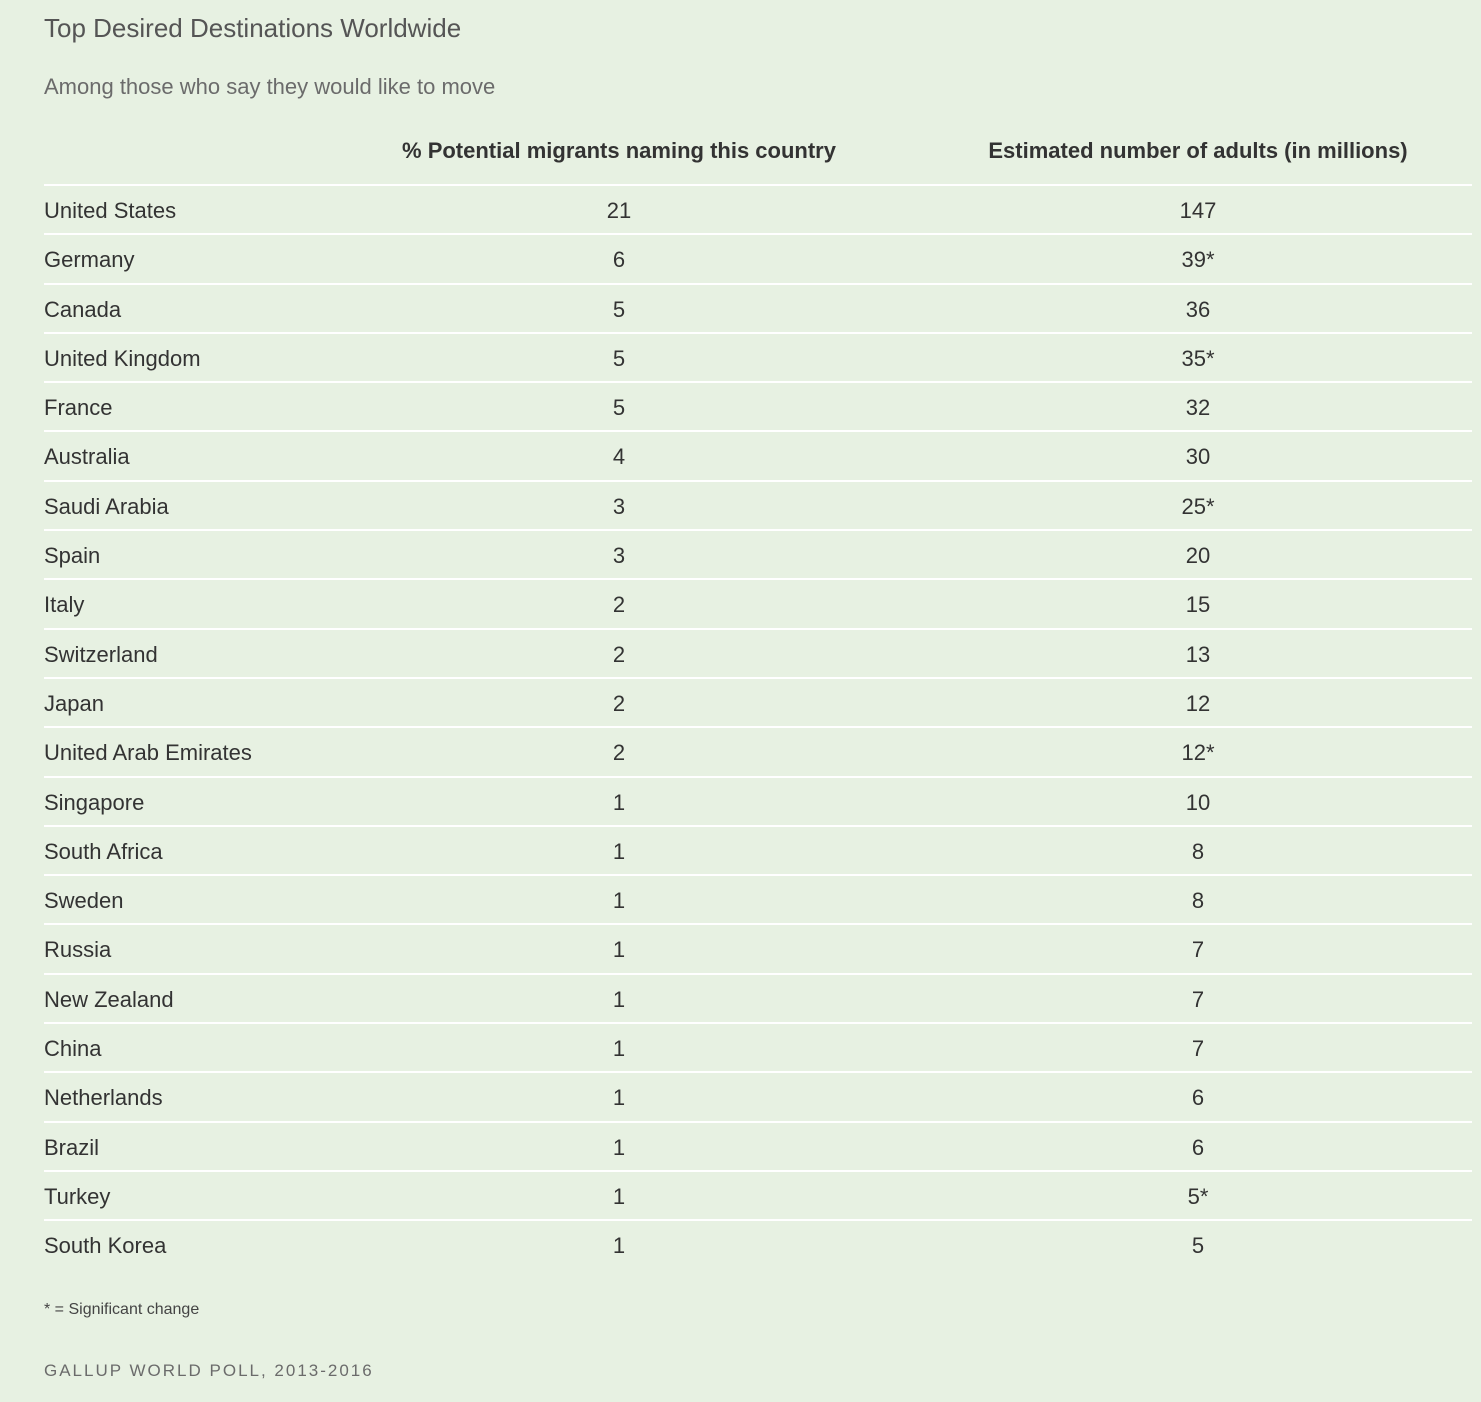  What do you see at coordinates (83, 309) in the screenshot?
I see `country-name: Canada` at bounding box center [83, 309].